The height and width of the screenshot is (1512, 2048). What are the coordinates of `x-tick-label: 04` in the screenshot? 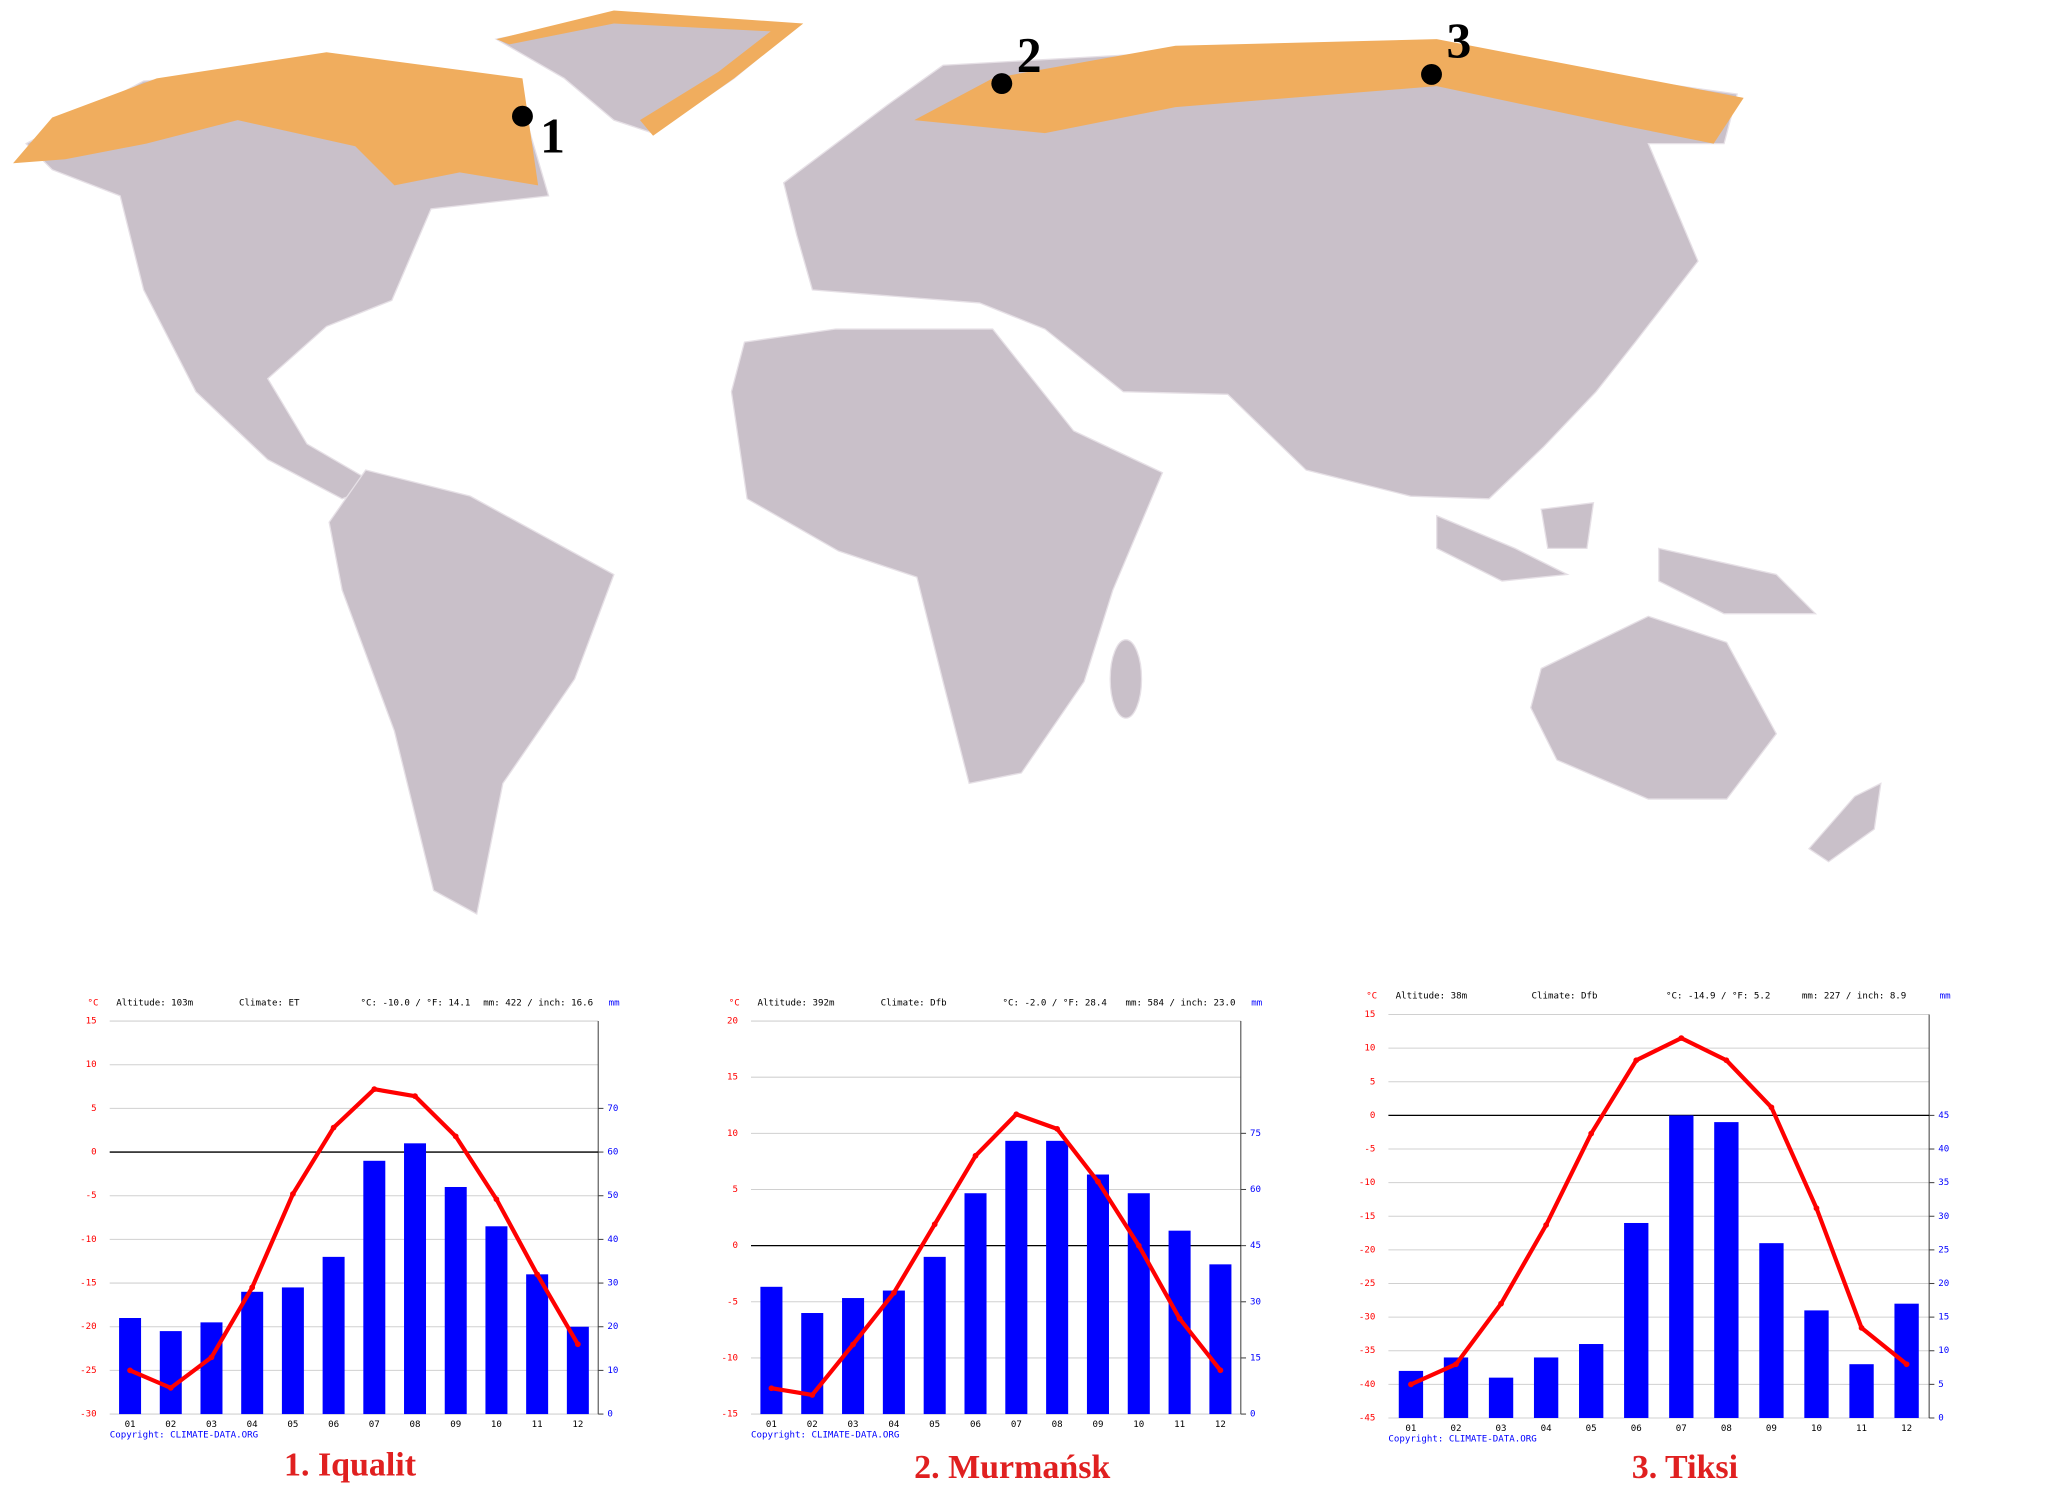 It's located at (252, 1425).